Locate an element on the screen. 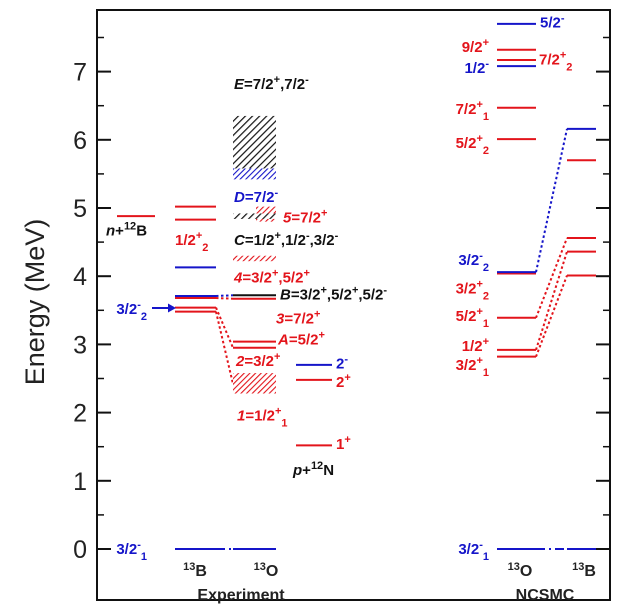  level-label: 1/2+ is located at coordinates (475, 345).